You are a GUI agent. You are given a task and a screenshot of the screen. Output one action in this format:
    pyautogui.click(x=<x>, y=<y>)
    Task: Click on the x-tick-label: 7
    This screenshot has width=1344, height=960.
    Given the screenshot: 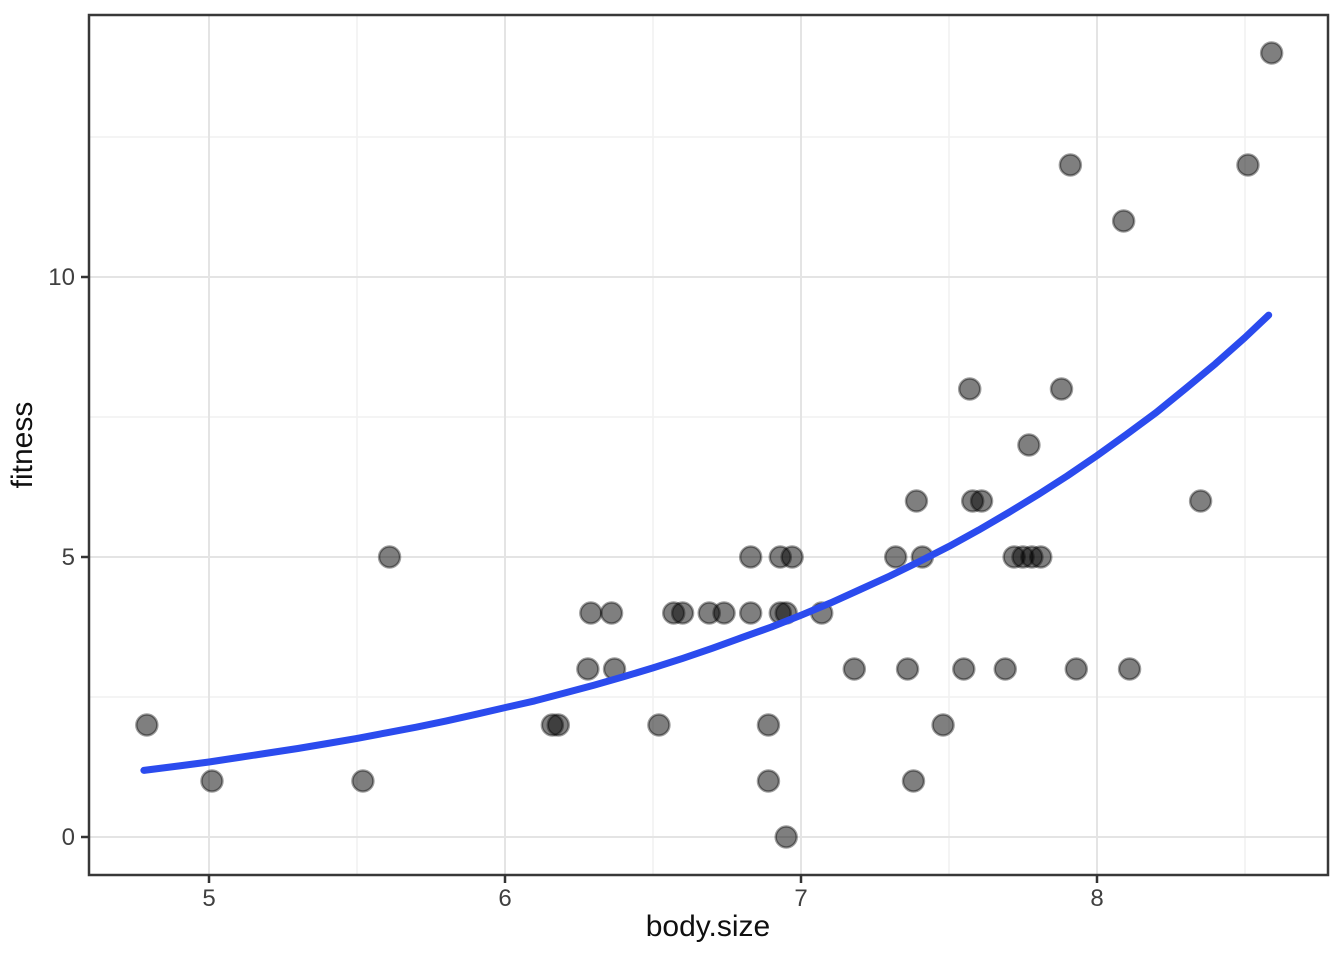 What is the action you would take?
    pyautogui.click(x=800, y=898)
    